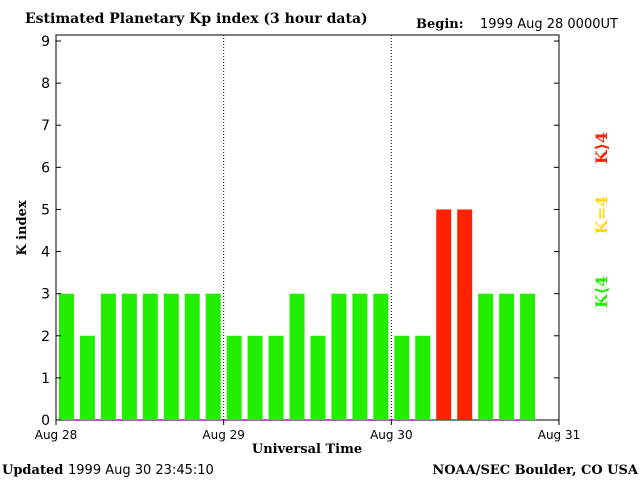  What do you see at coordinates (45, 253) in the screenshot?
I see `y-tick-label-4: 4` at bounding box center [45, 253].